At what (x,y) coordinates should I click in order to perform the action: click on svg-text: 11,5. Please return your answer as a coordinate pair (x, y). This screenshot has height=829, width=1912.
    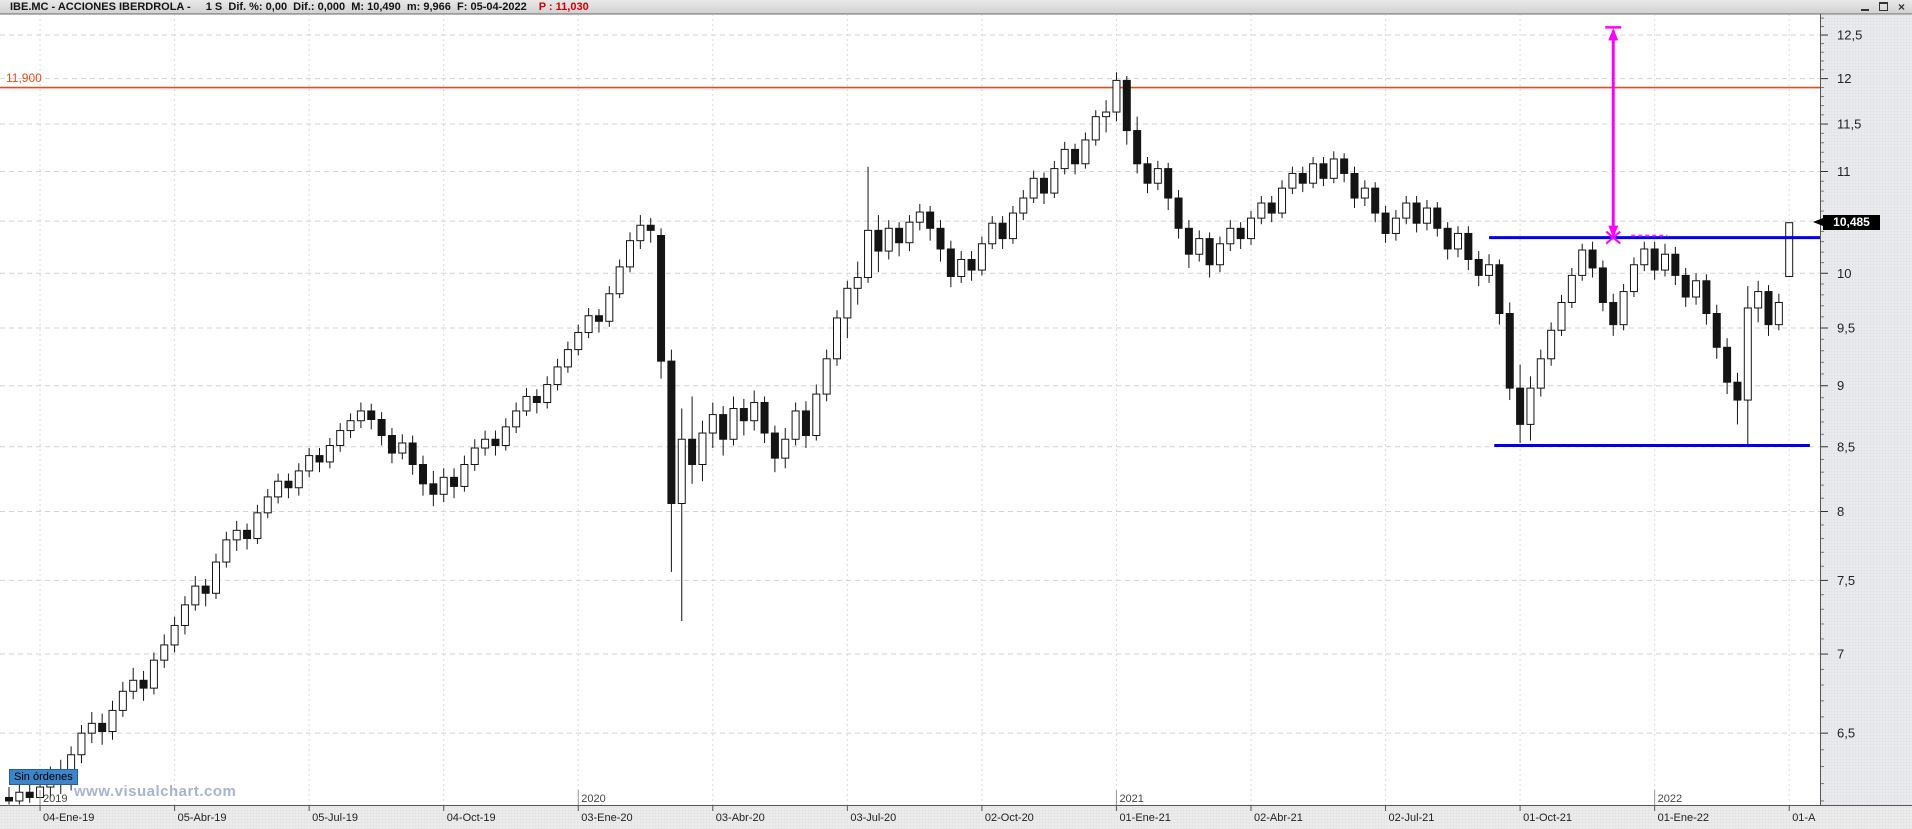
    Looking at the image, I should click on (1849, 124).